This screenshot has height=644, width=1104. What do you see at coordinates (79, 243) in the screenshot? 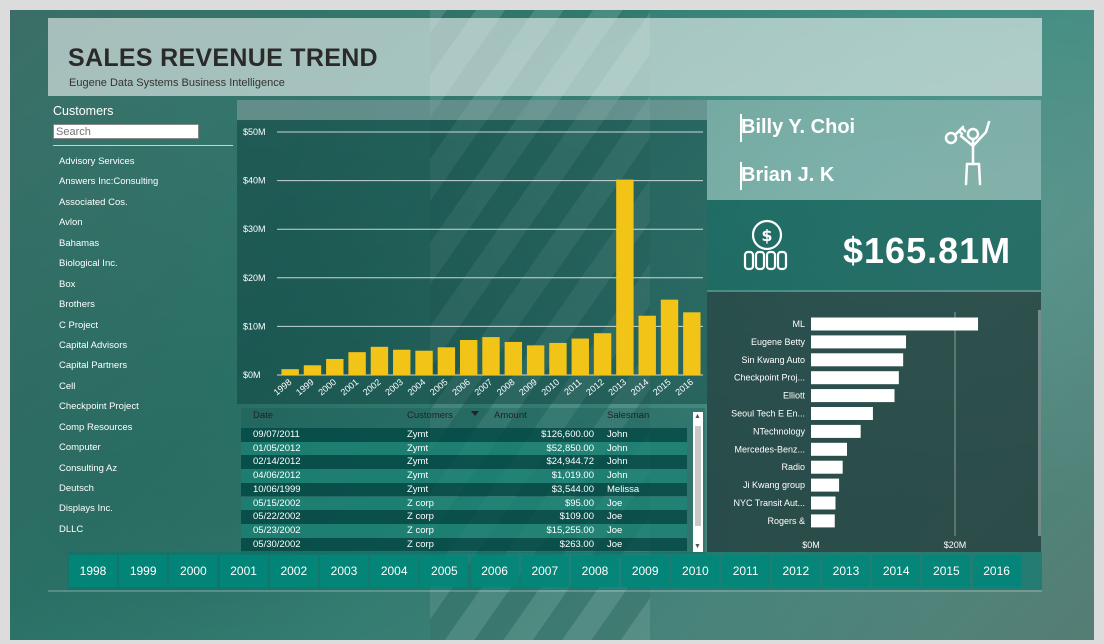
I see `customer-list-item: Bahamas` at bounding box center [79, 243].